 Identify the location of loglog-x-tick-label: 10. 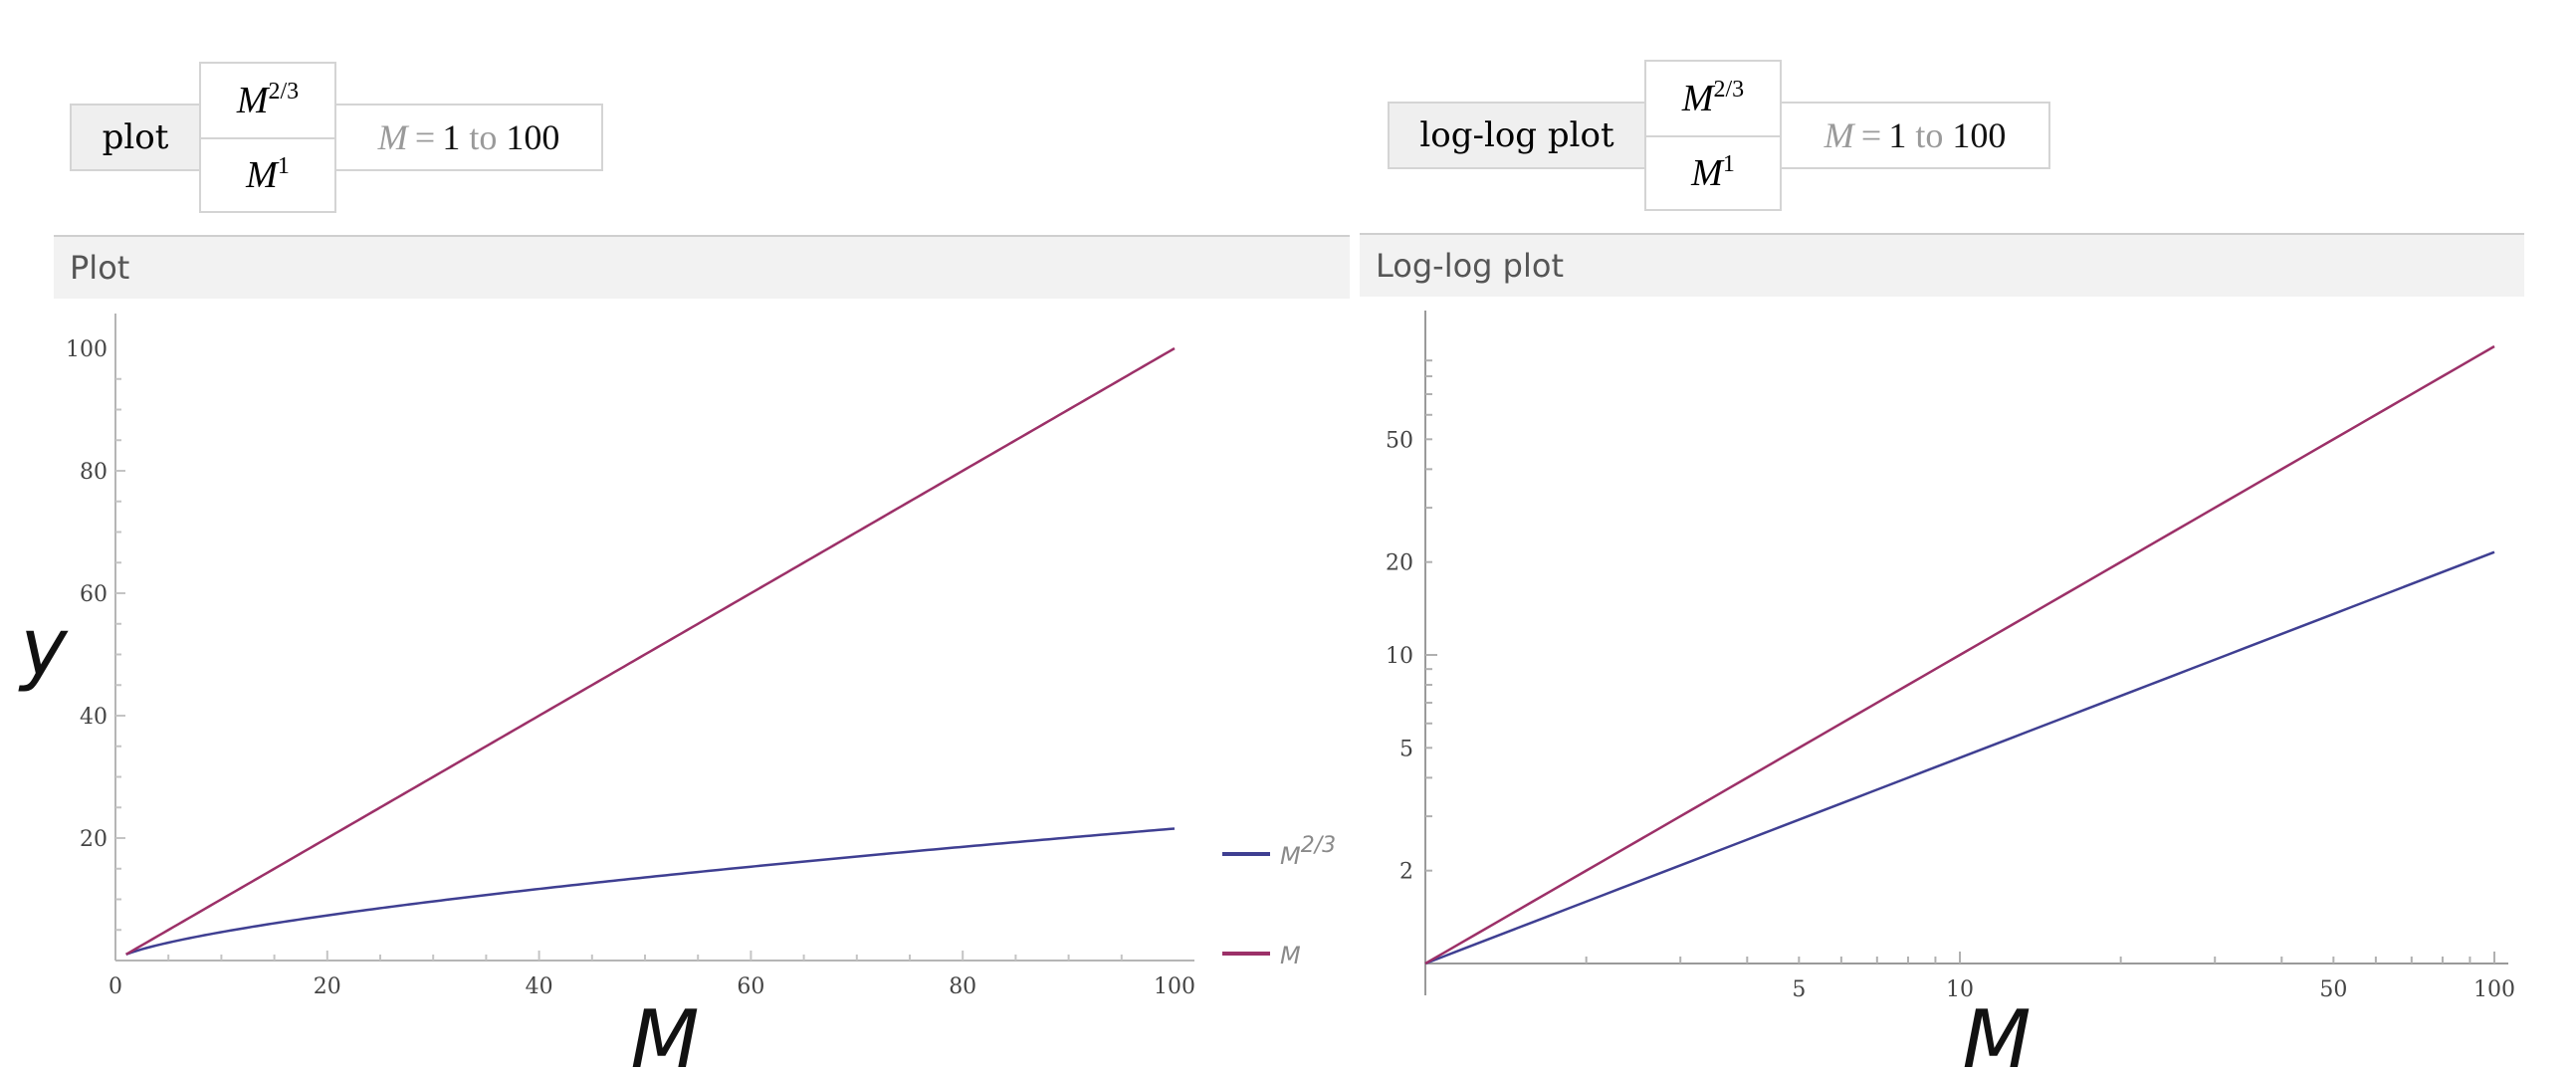
(1960, 989).